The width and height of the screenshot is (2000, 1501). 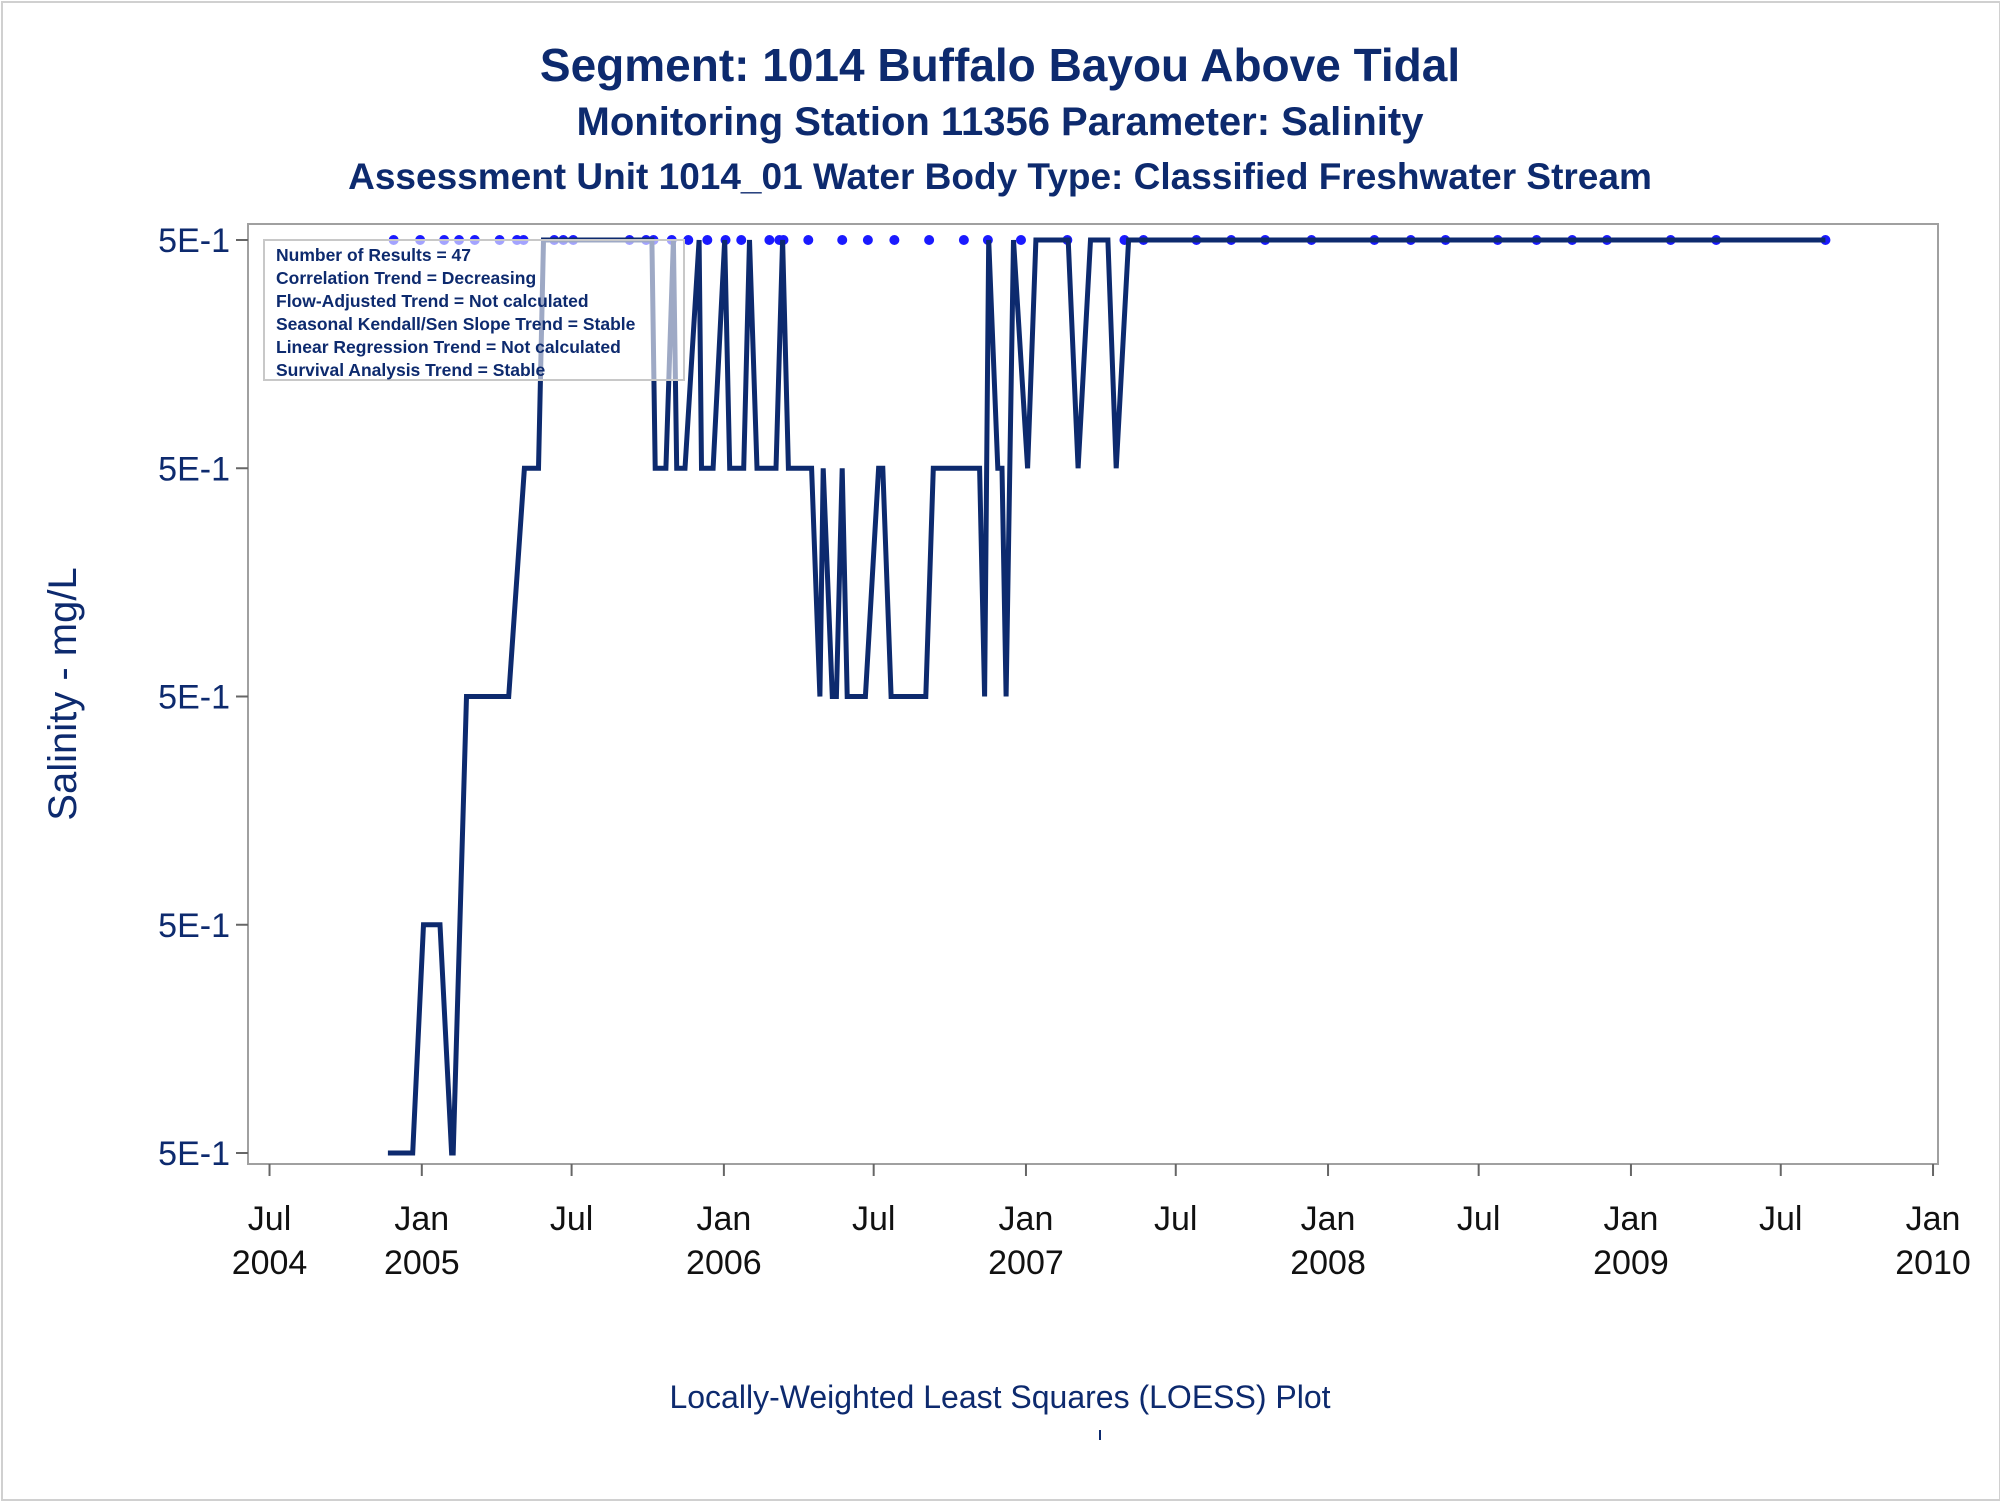 What do you see at coordinates (422, 1263) in the screenshot?
I see `x-tick-label-year: 2005` at bounding box center [422, 1263].